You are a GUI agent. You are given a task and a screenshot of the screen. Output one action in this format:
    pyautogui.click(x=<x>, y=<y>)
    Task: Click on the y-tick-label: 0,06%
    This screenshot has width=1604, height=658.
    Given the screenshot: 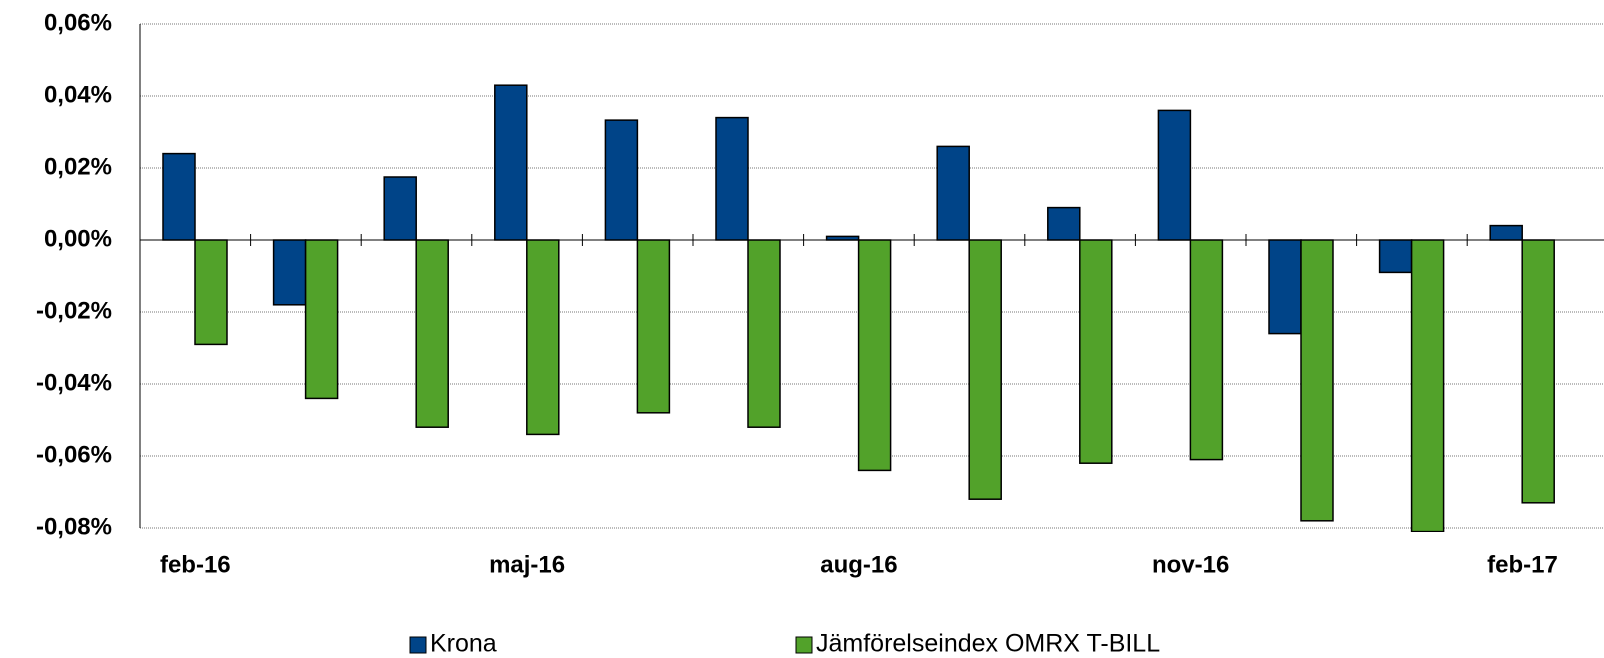 What is the action you would take?
    pyautogui.click(x=78, y=22)
    